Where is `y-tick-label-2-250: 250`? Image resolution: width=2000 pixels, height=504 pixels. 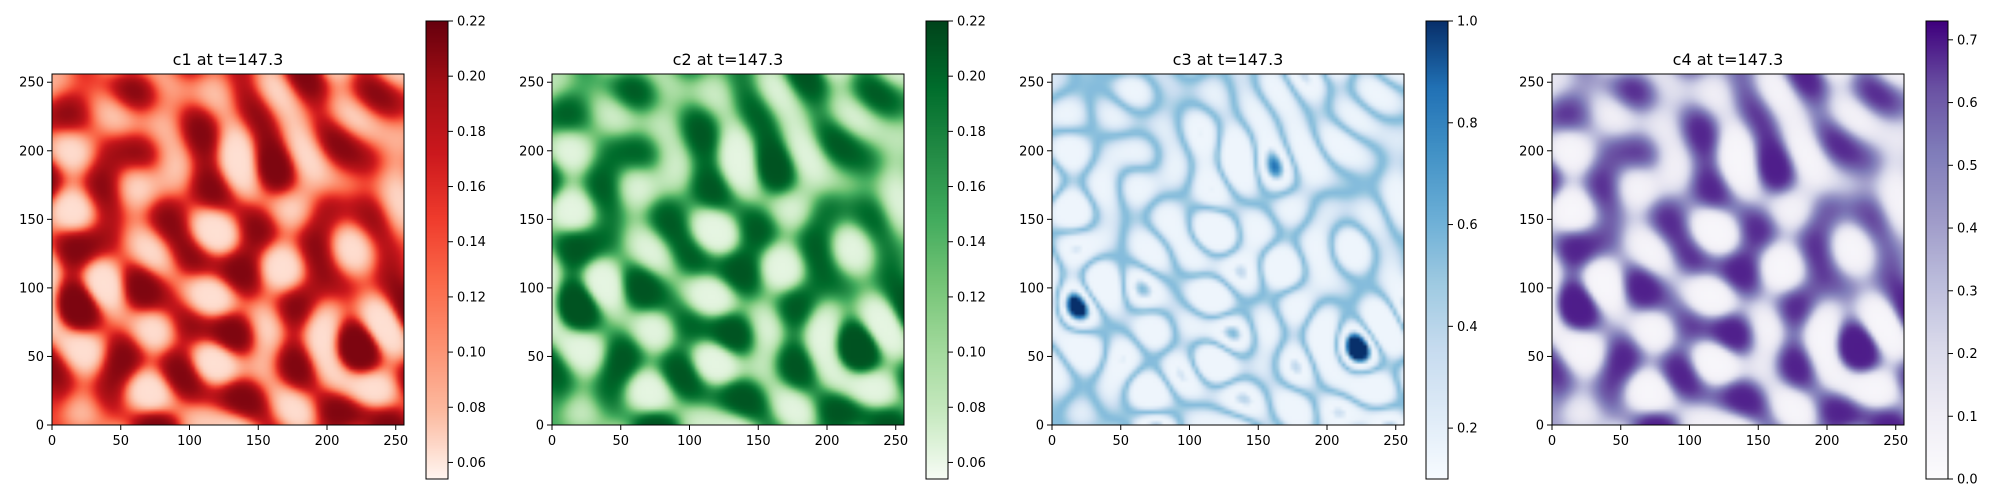
y-tick-label-2-250: 250 is located at coordinates (531, 83).